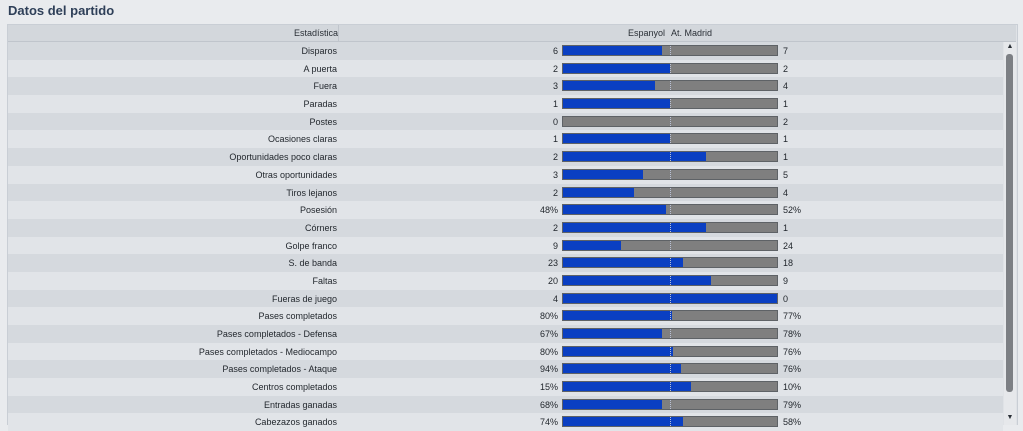 The image size is (1023, 431). I want to click on away-value: 58%, so click(792, 422).